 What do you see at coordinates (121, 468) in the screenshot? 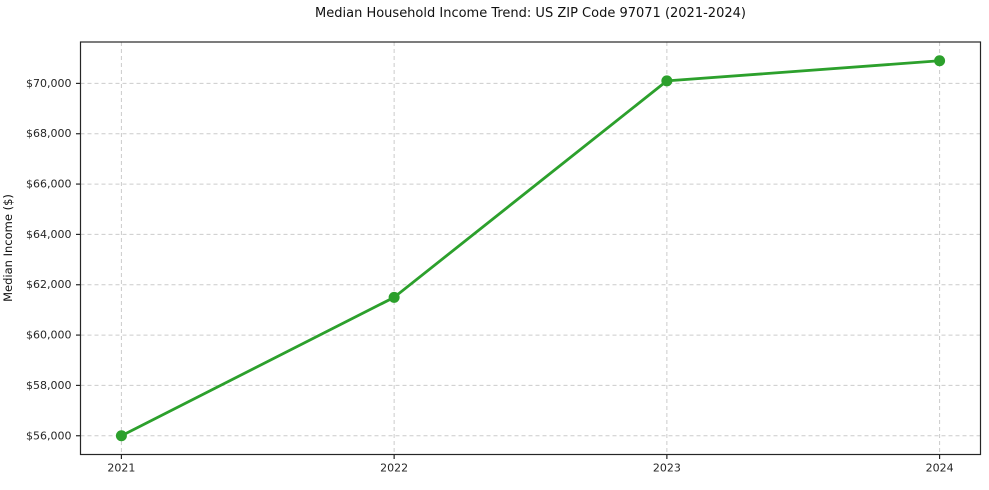
I see `x-tick-label: 2021` at bounding box center [121, 468].